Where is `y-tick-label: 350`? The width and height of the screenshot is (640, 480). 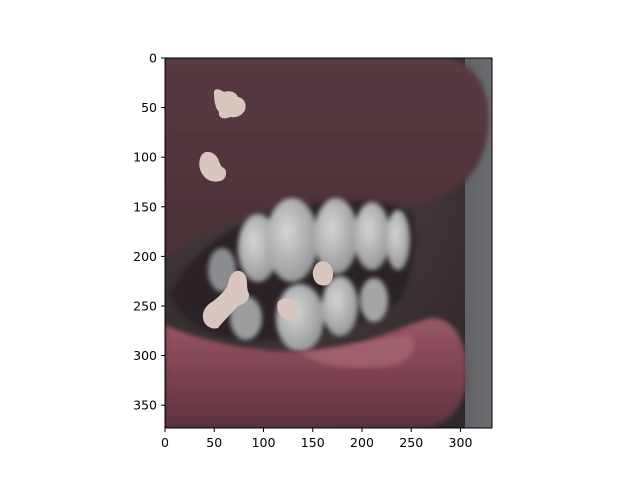
y-tick-label: 350 is located at coordinates (145, 405).